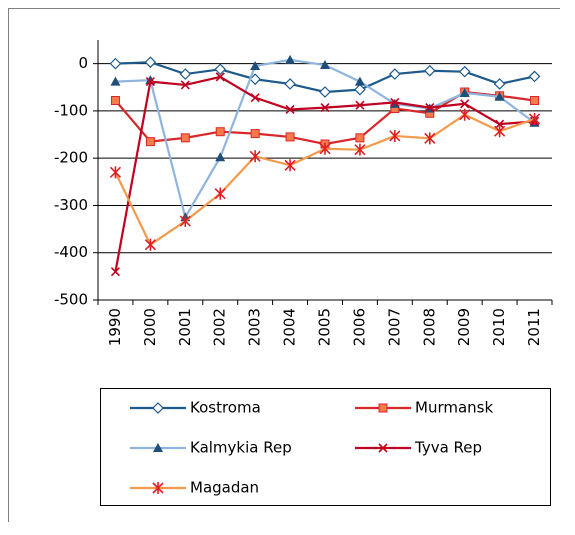 The height and width of the screenshot is (535, 575). I want to click on y-tick-label: -400, so click(71, 252).